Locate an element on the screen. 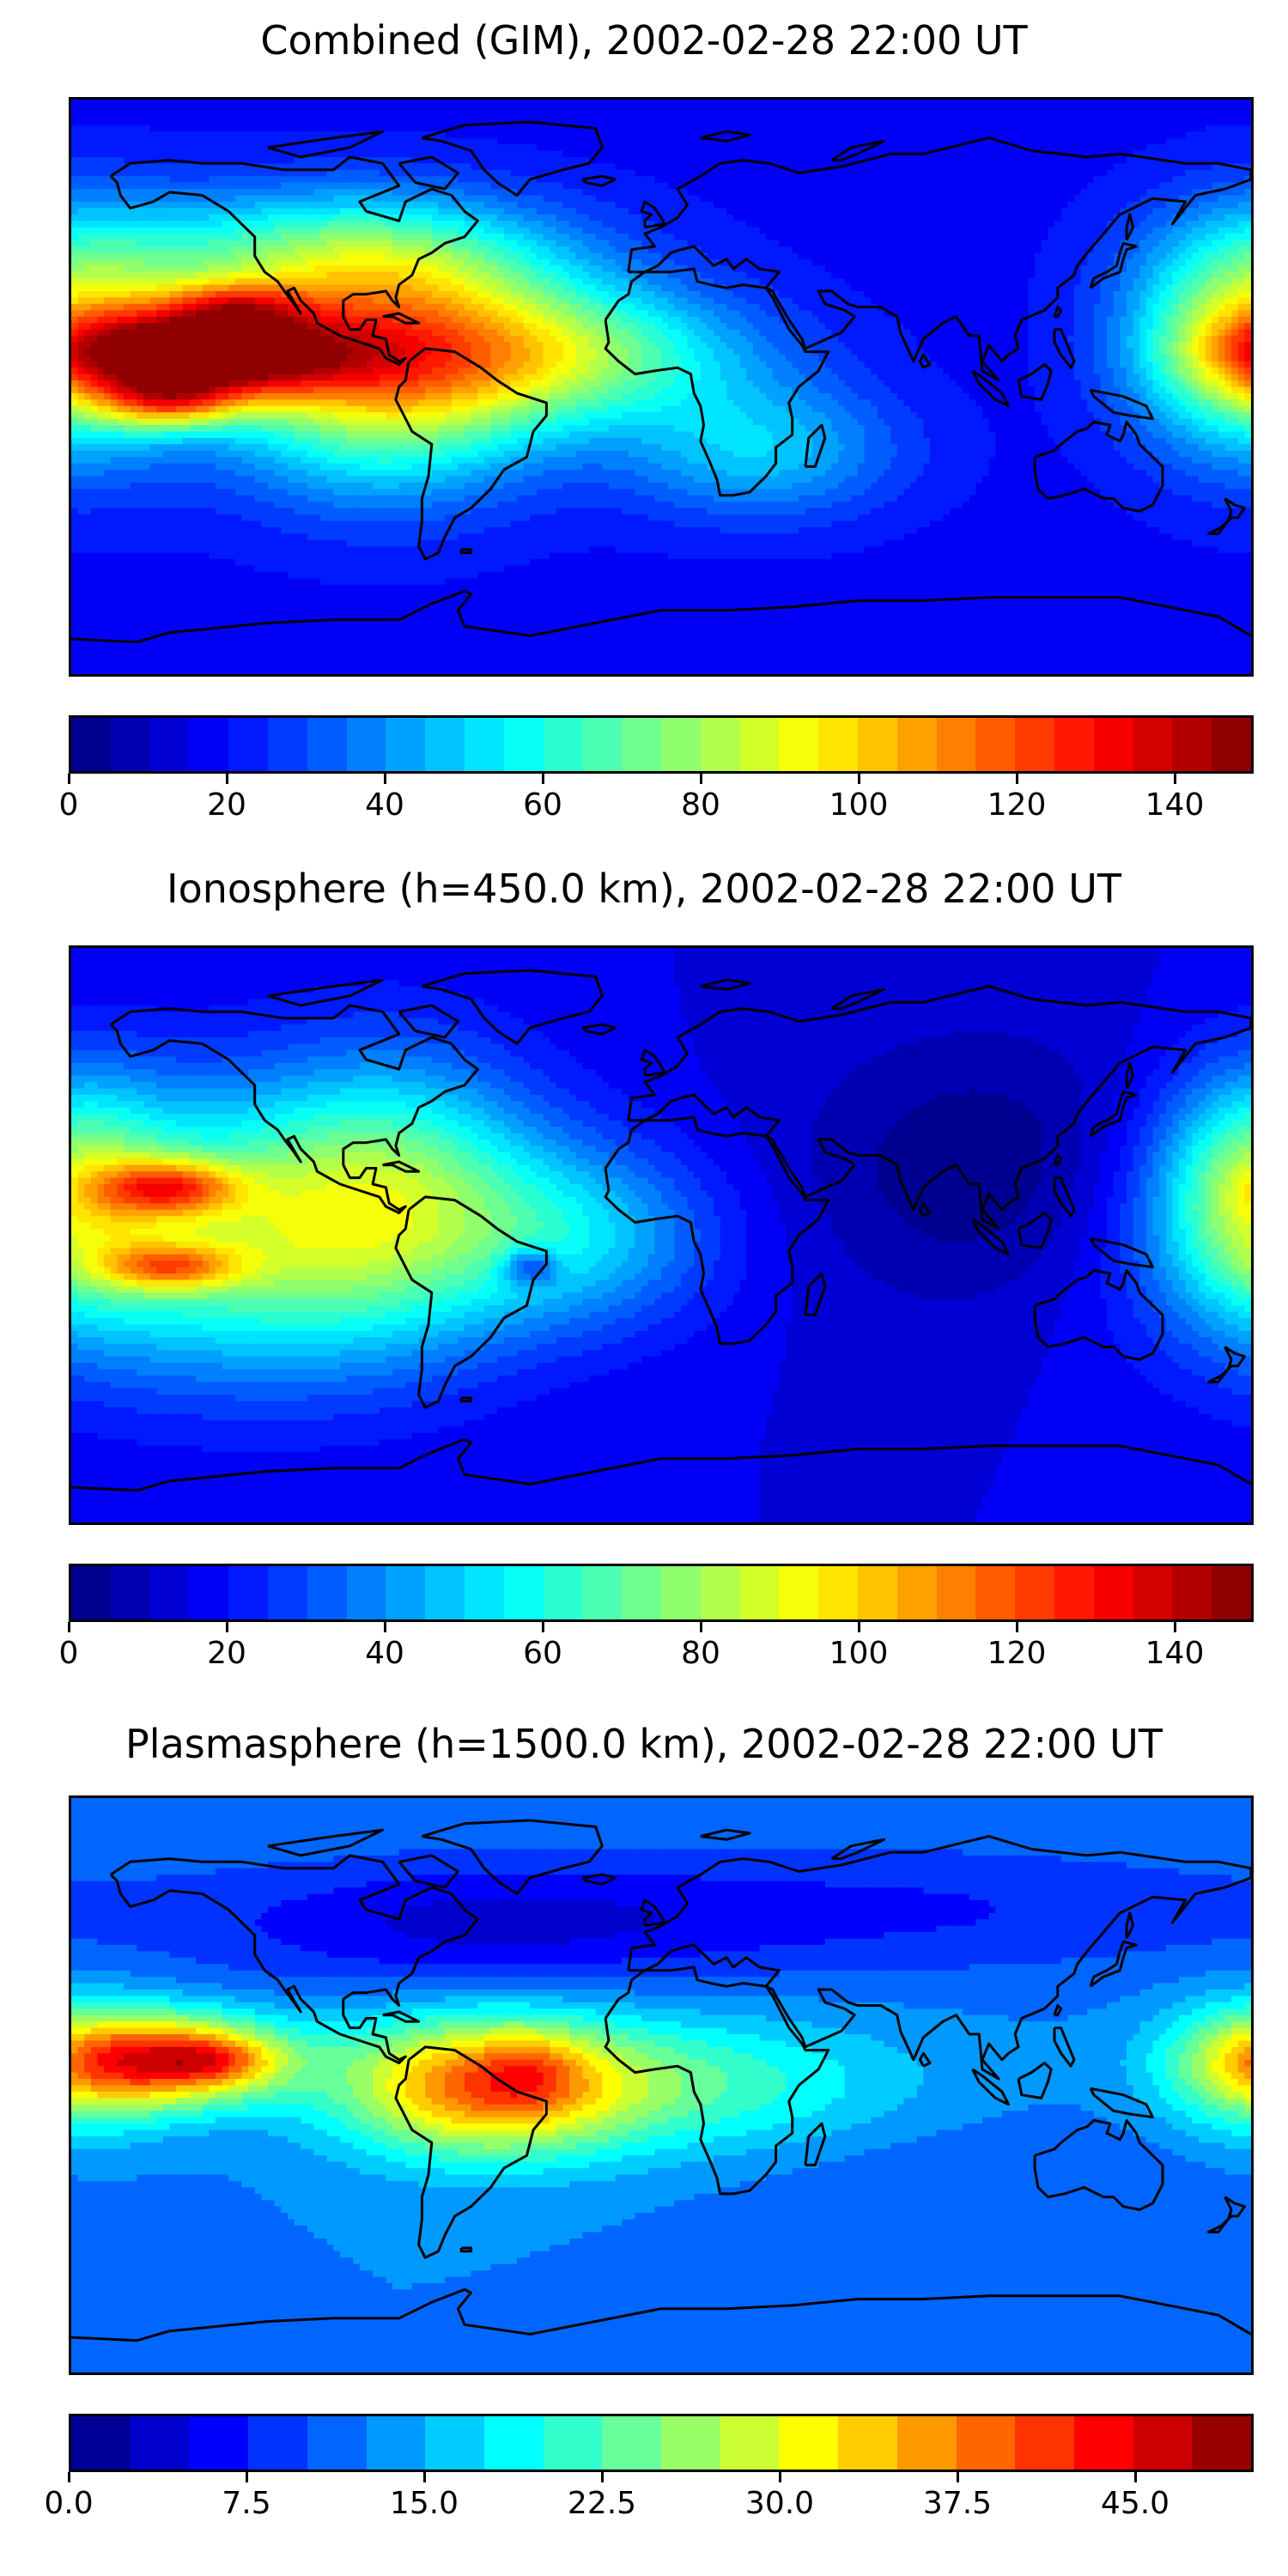 This screenshot has height=2576, width=1288. antarctica-coast is located at coordinates (661, 616).